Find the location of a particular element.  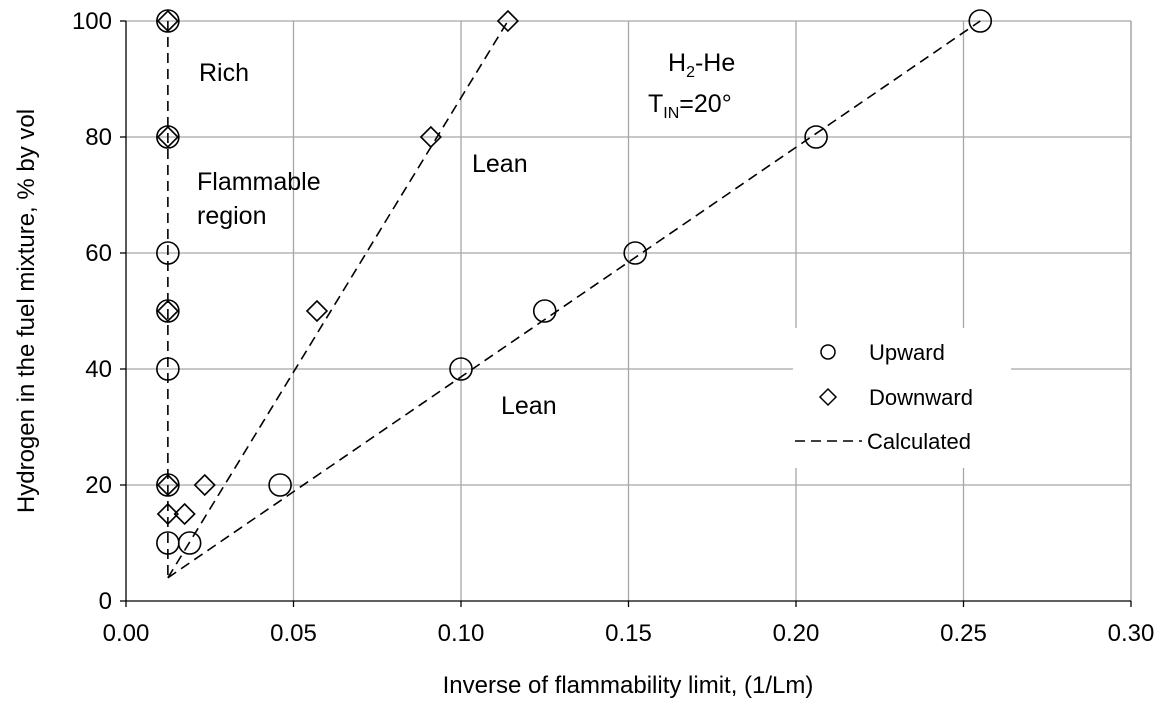

y-tick-label: 20 is located at coordinates (98, 485).